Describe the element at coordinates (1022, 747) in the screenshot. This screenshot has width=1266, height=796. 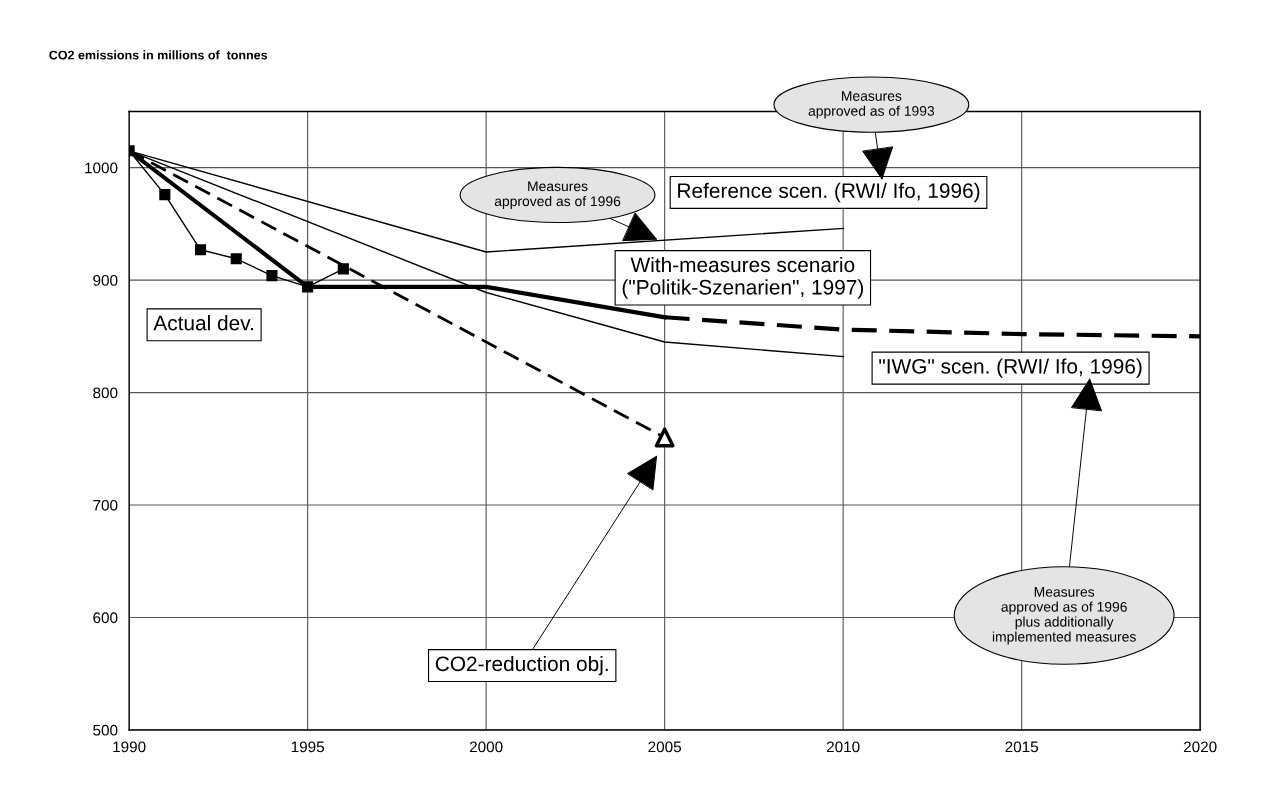
I see `x-tick-label: 2015` at that location.